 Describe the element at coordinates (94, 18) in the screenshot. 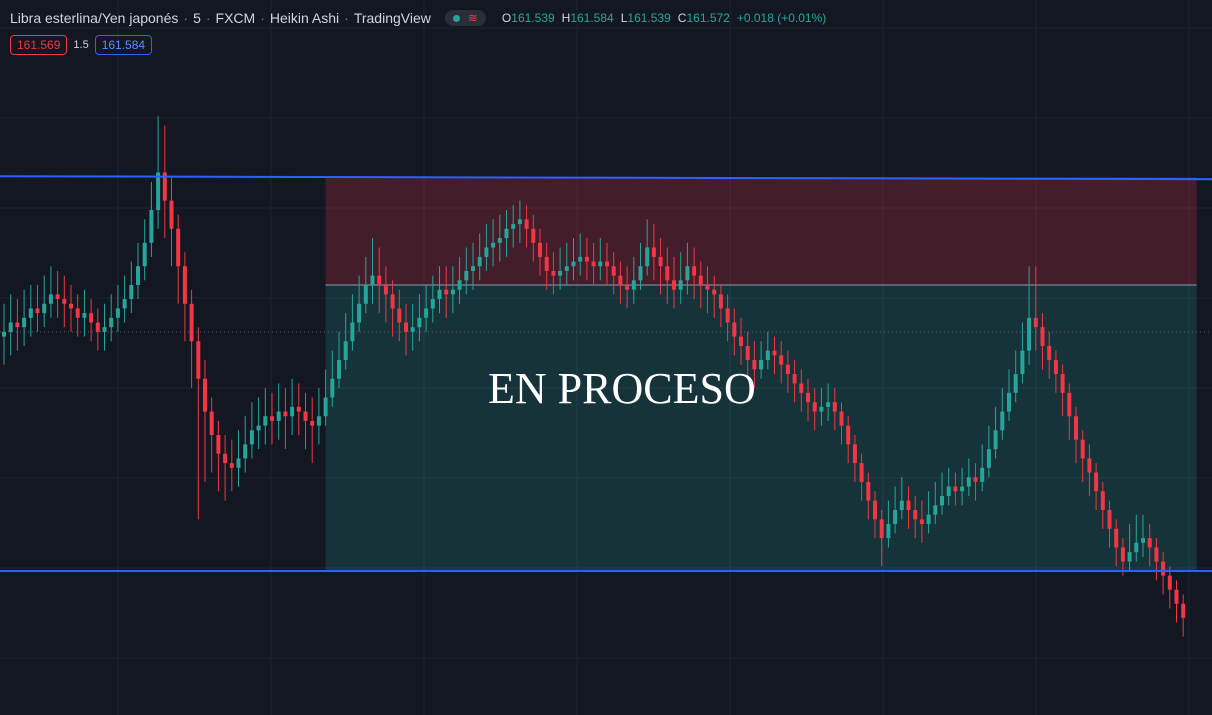

I see `symbol-name: Libra esterlina/Yen japonés` at that location.